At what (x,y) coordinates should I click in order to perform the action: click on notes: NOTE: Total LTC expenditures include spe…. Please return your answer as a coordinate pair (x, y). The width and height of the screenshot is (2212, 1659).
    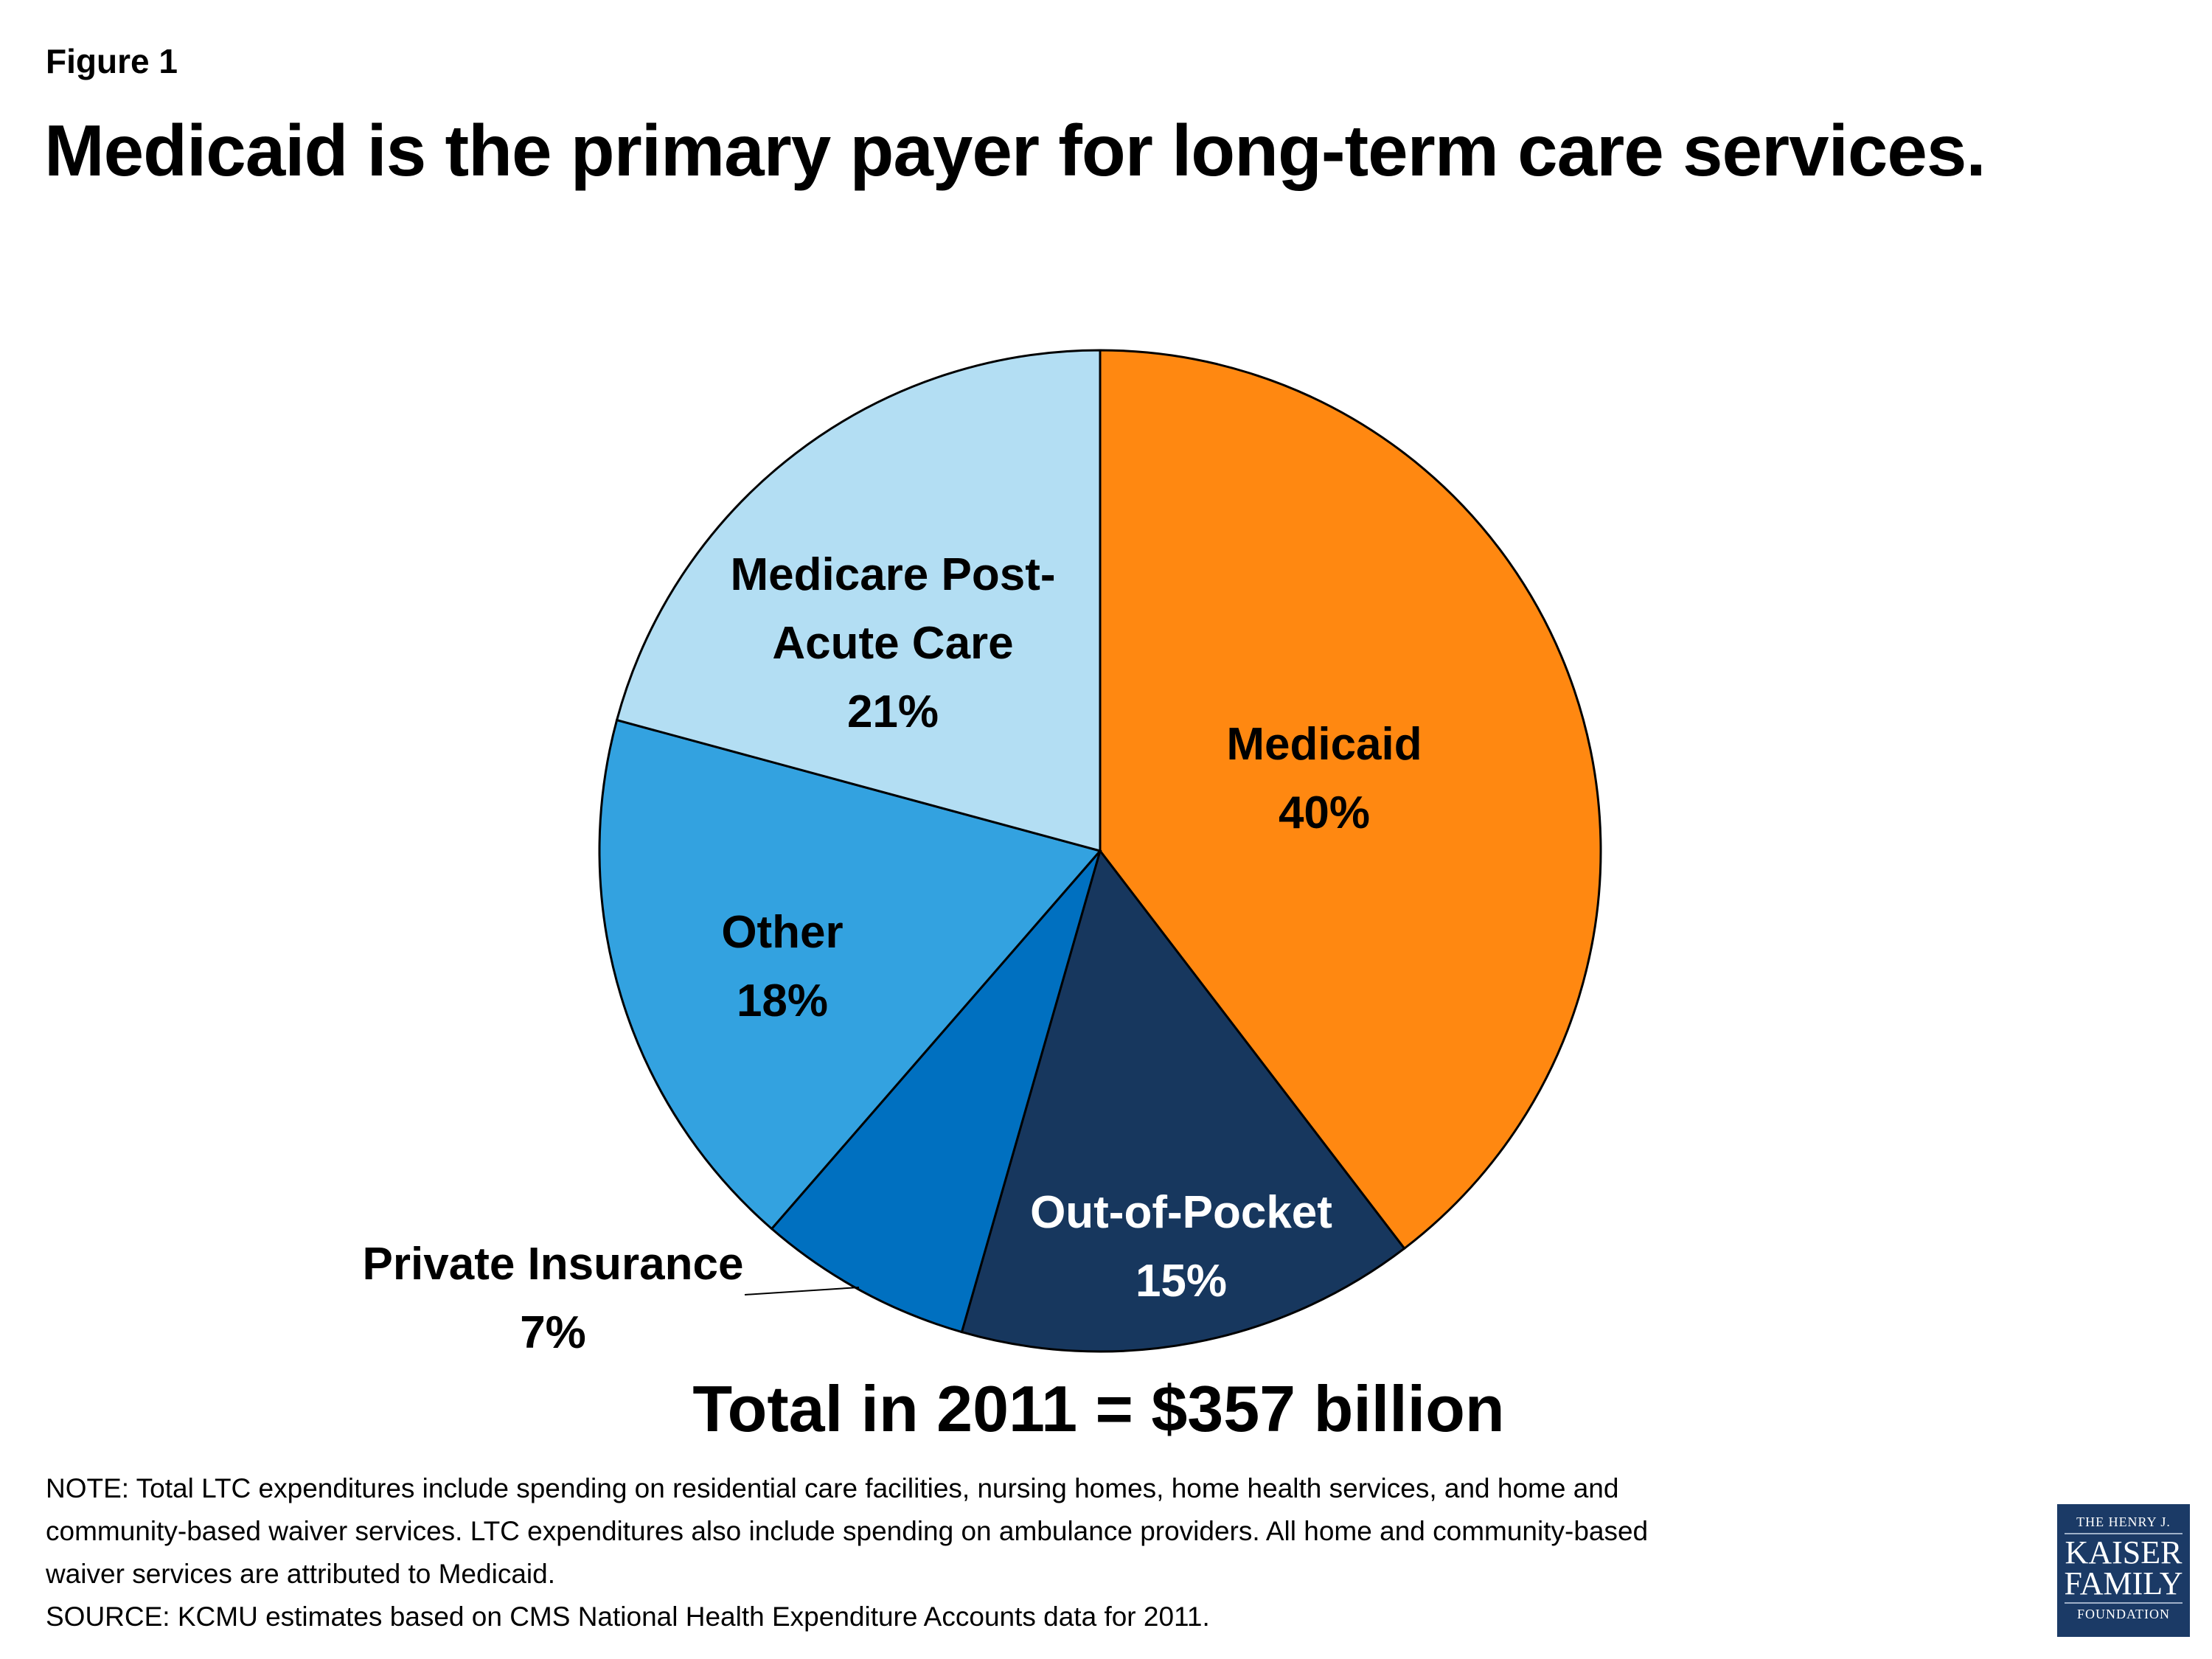
    Looking at the image, I should click on (1041, 1552).